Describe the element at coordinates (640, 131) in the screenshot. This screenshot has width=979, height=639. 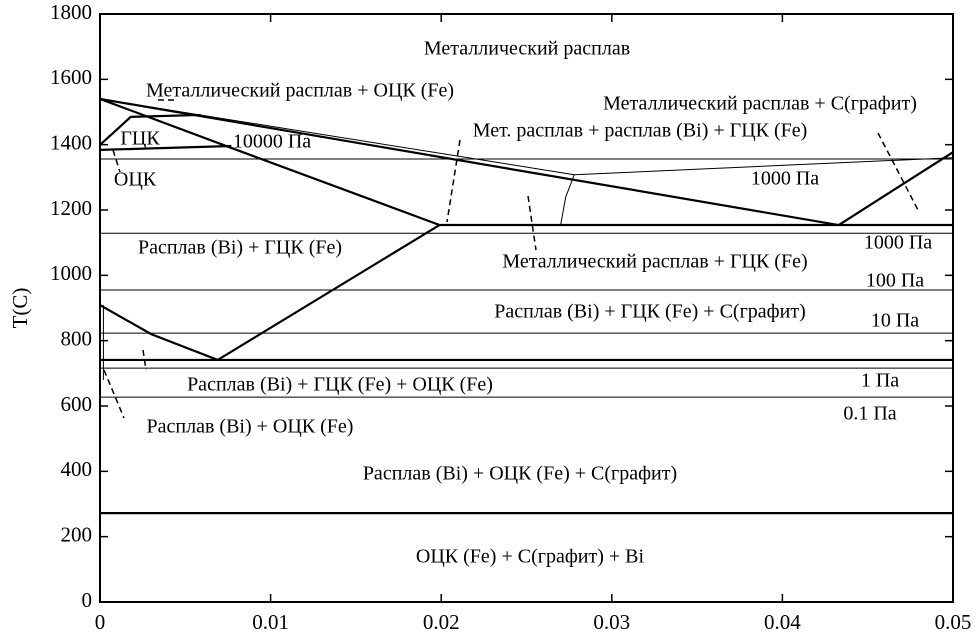
I see `annotation: Мет. расплав + расплав (Bi) + ГЦК (Fe)` at that location.